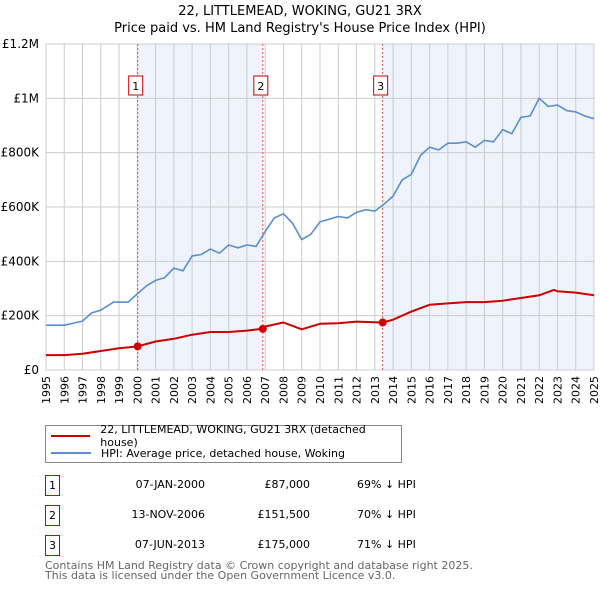 The width and height of the screenshot is (600, 590). What do you see at coordinates (192, 390) in the screenshot?
I see `x-tick-label: 2003` at bounding box center [192, 390].